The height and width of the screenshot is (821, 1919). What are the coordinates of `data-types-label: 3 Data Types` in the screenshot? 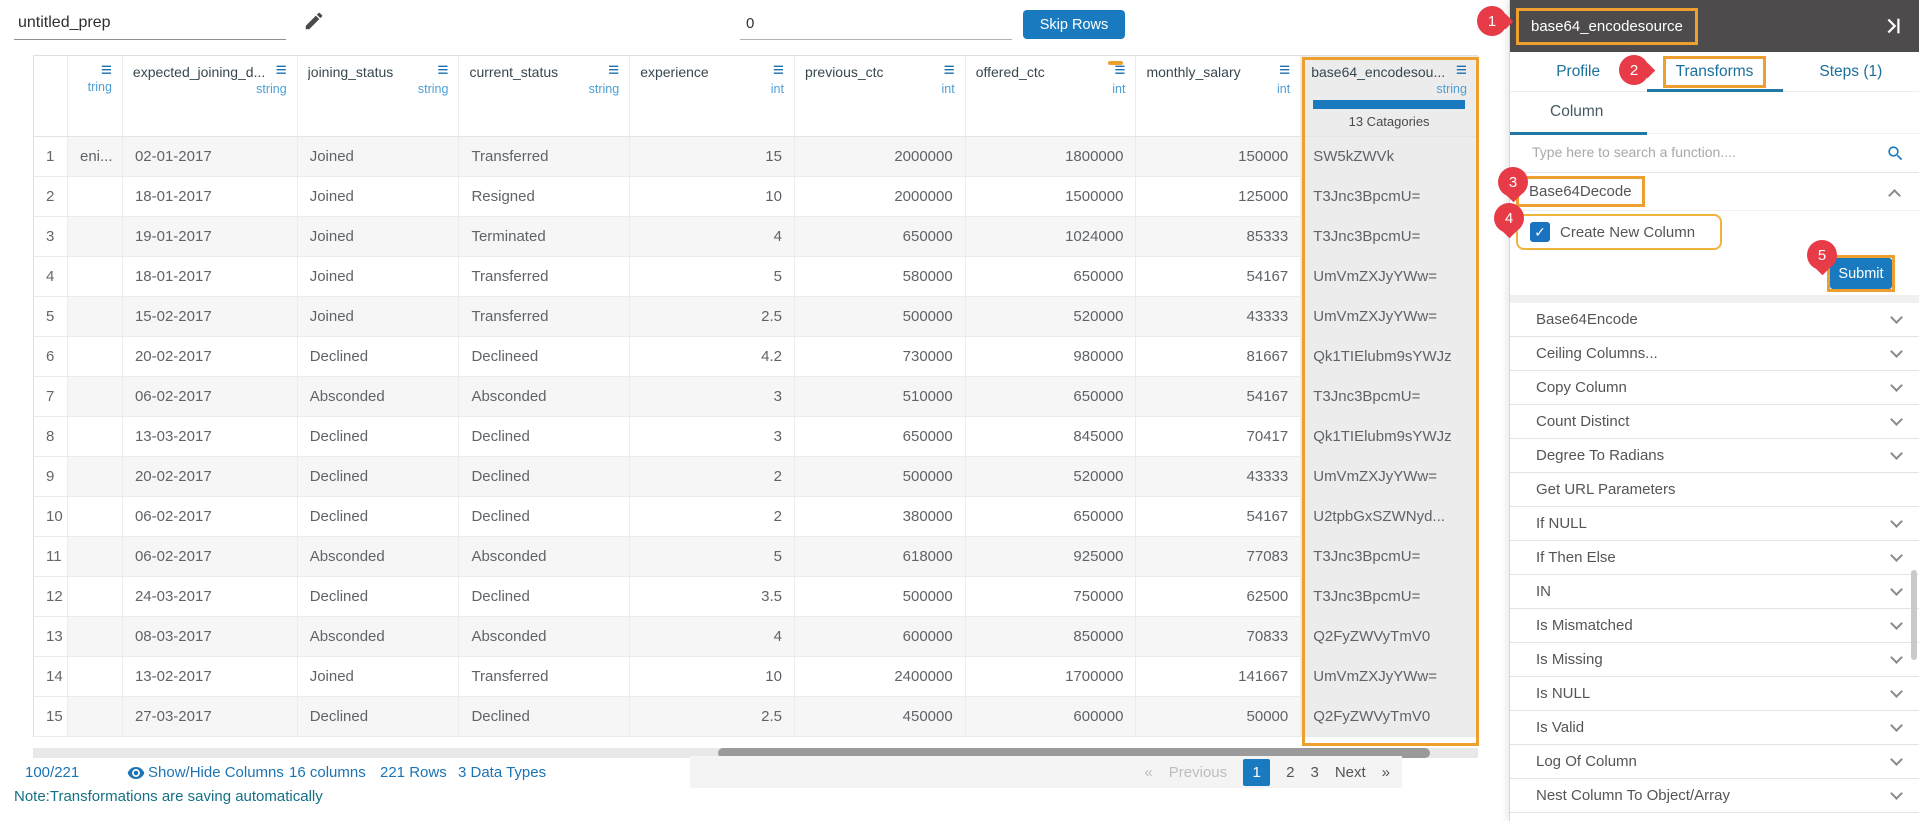 It's located at (502, 772).